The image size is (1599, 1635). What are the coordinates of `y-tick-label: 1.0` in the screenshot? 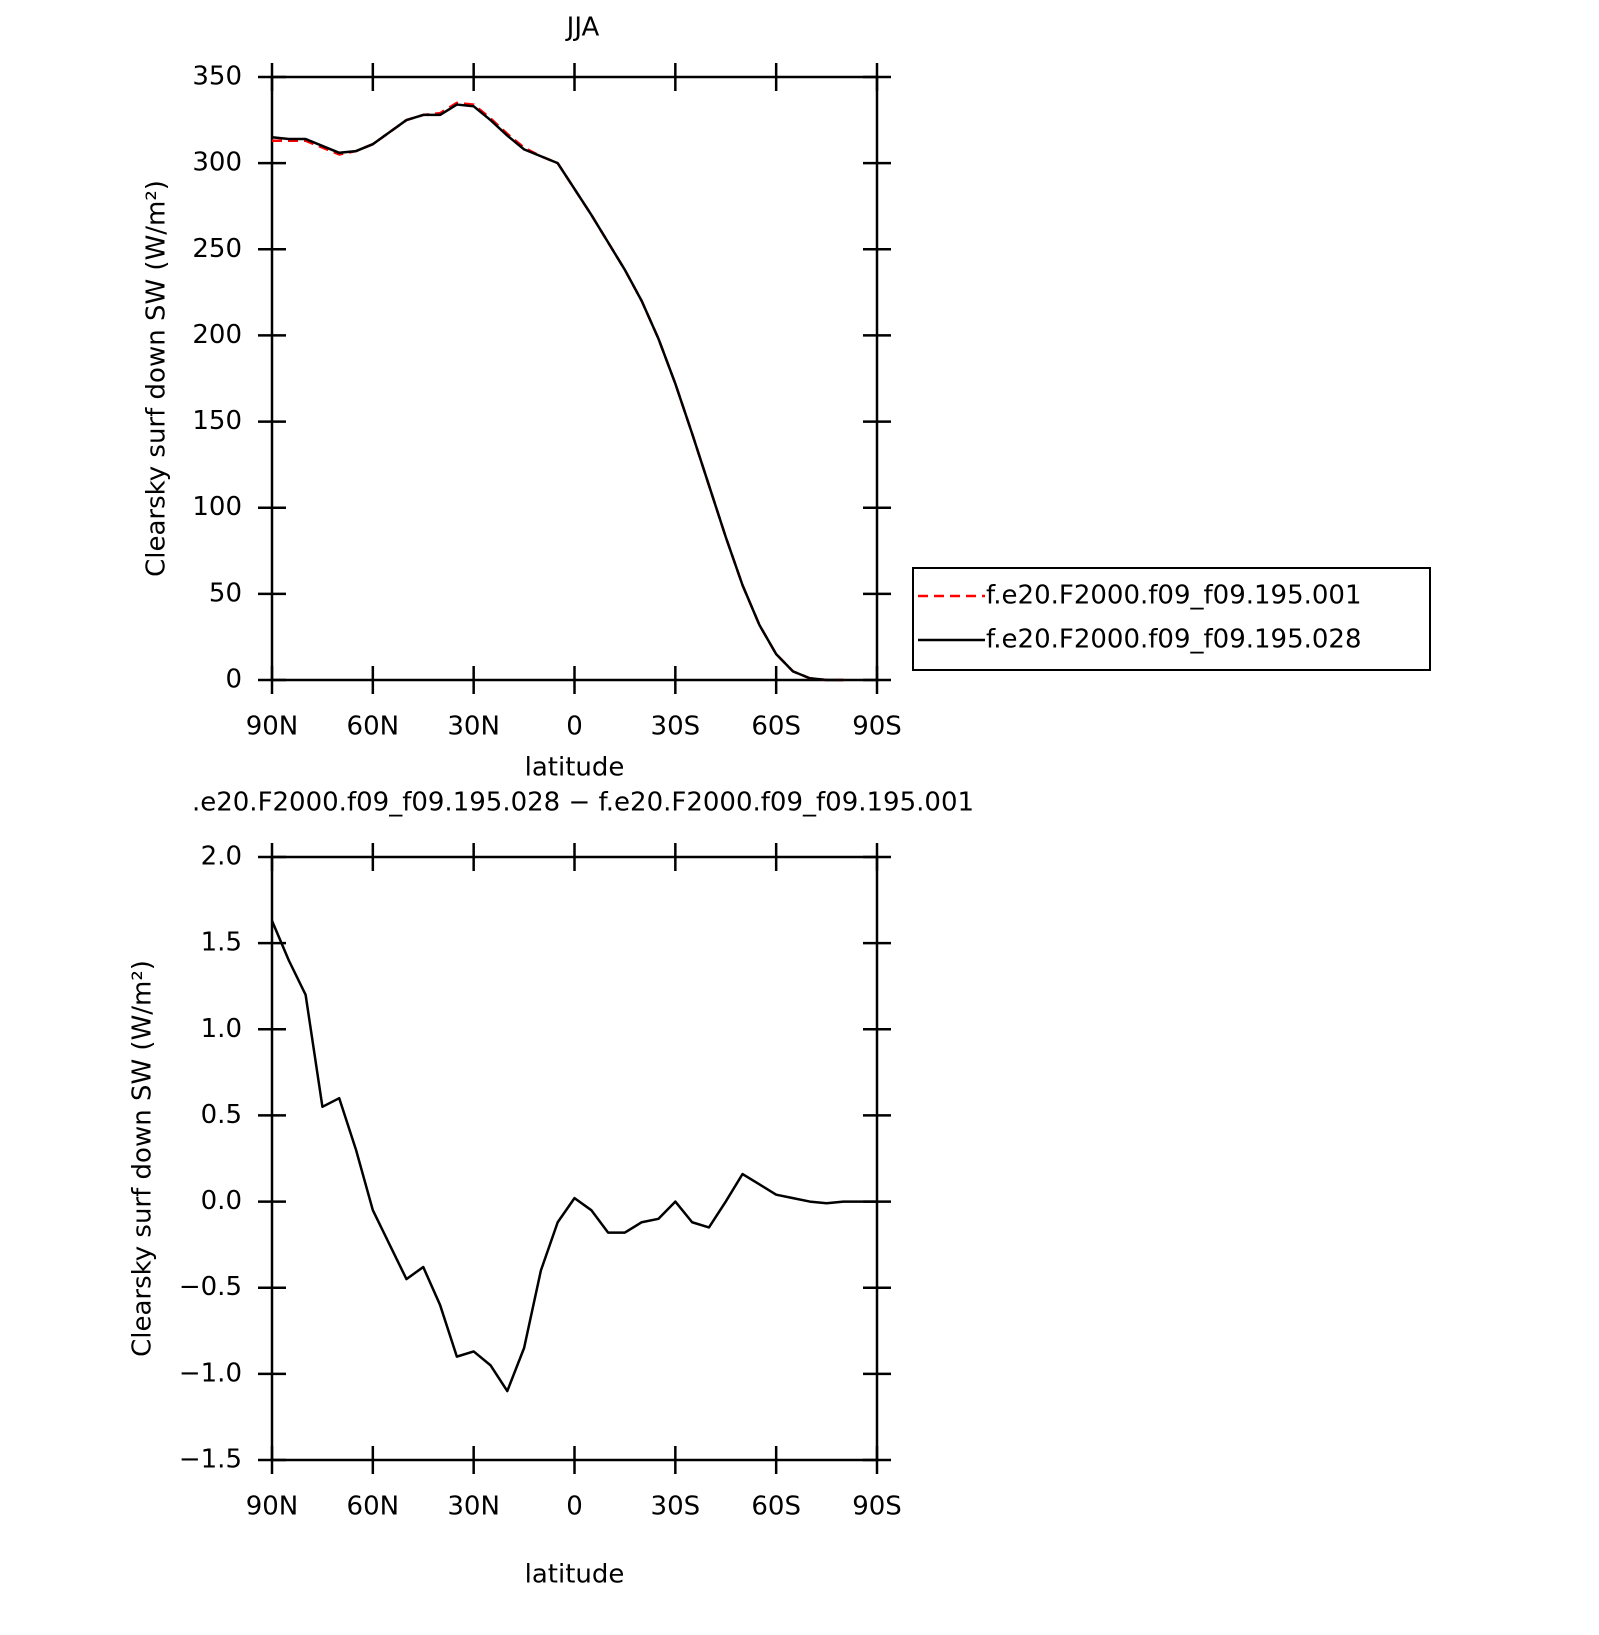 It's located at (221, 1029).